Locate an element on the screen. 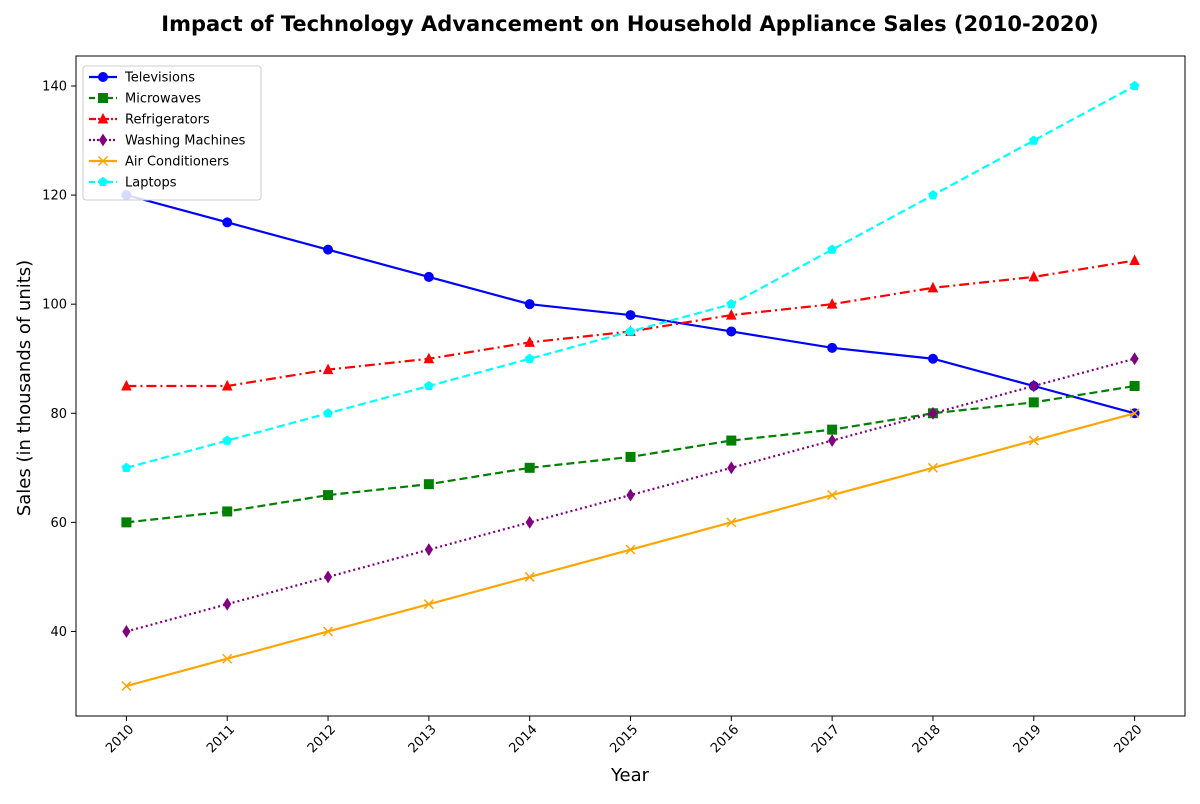  legend-label: Washing Machines is located at coordinates (185, 141).